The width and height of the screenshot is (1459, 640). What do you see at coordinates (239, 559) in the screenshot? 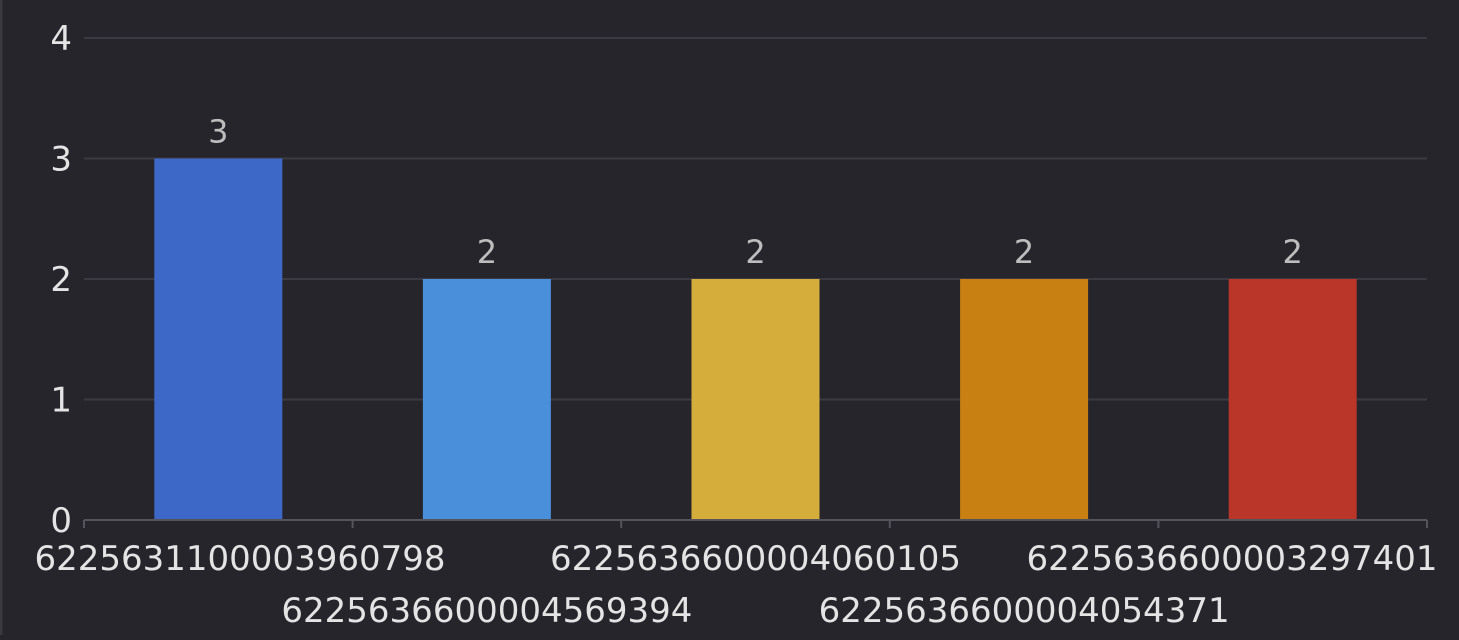
I see `x-category-label: 6225631100003960798` at bounding box center [239, 559].